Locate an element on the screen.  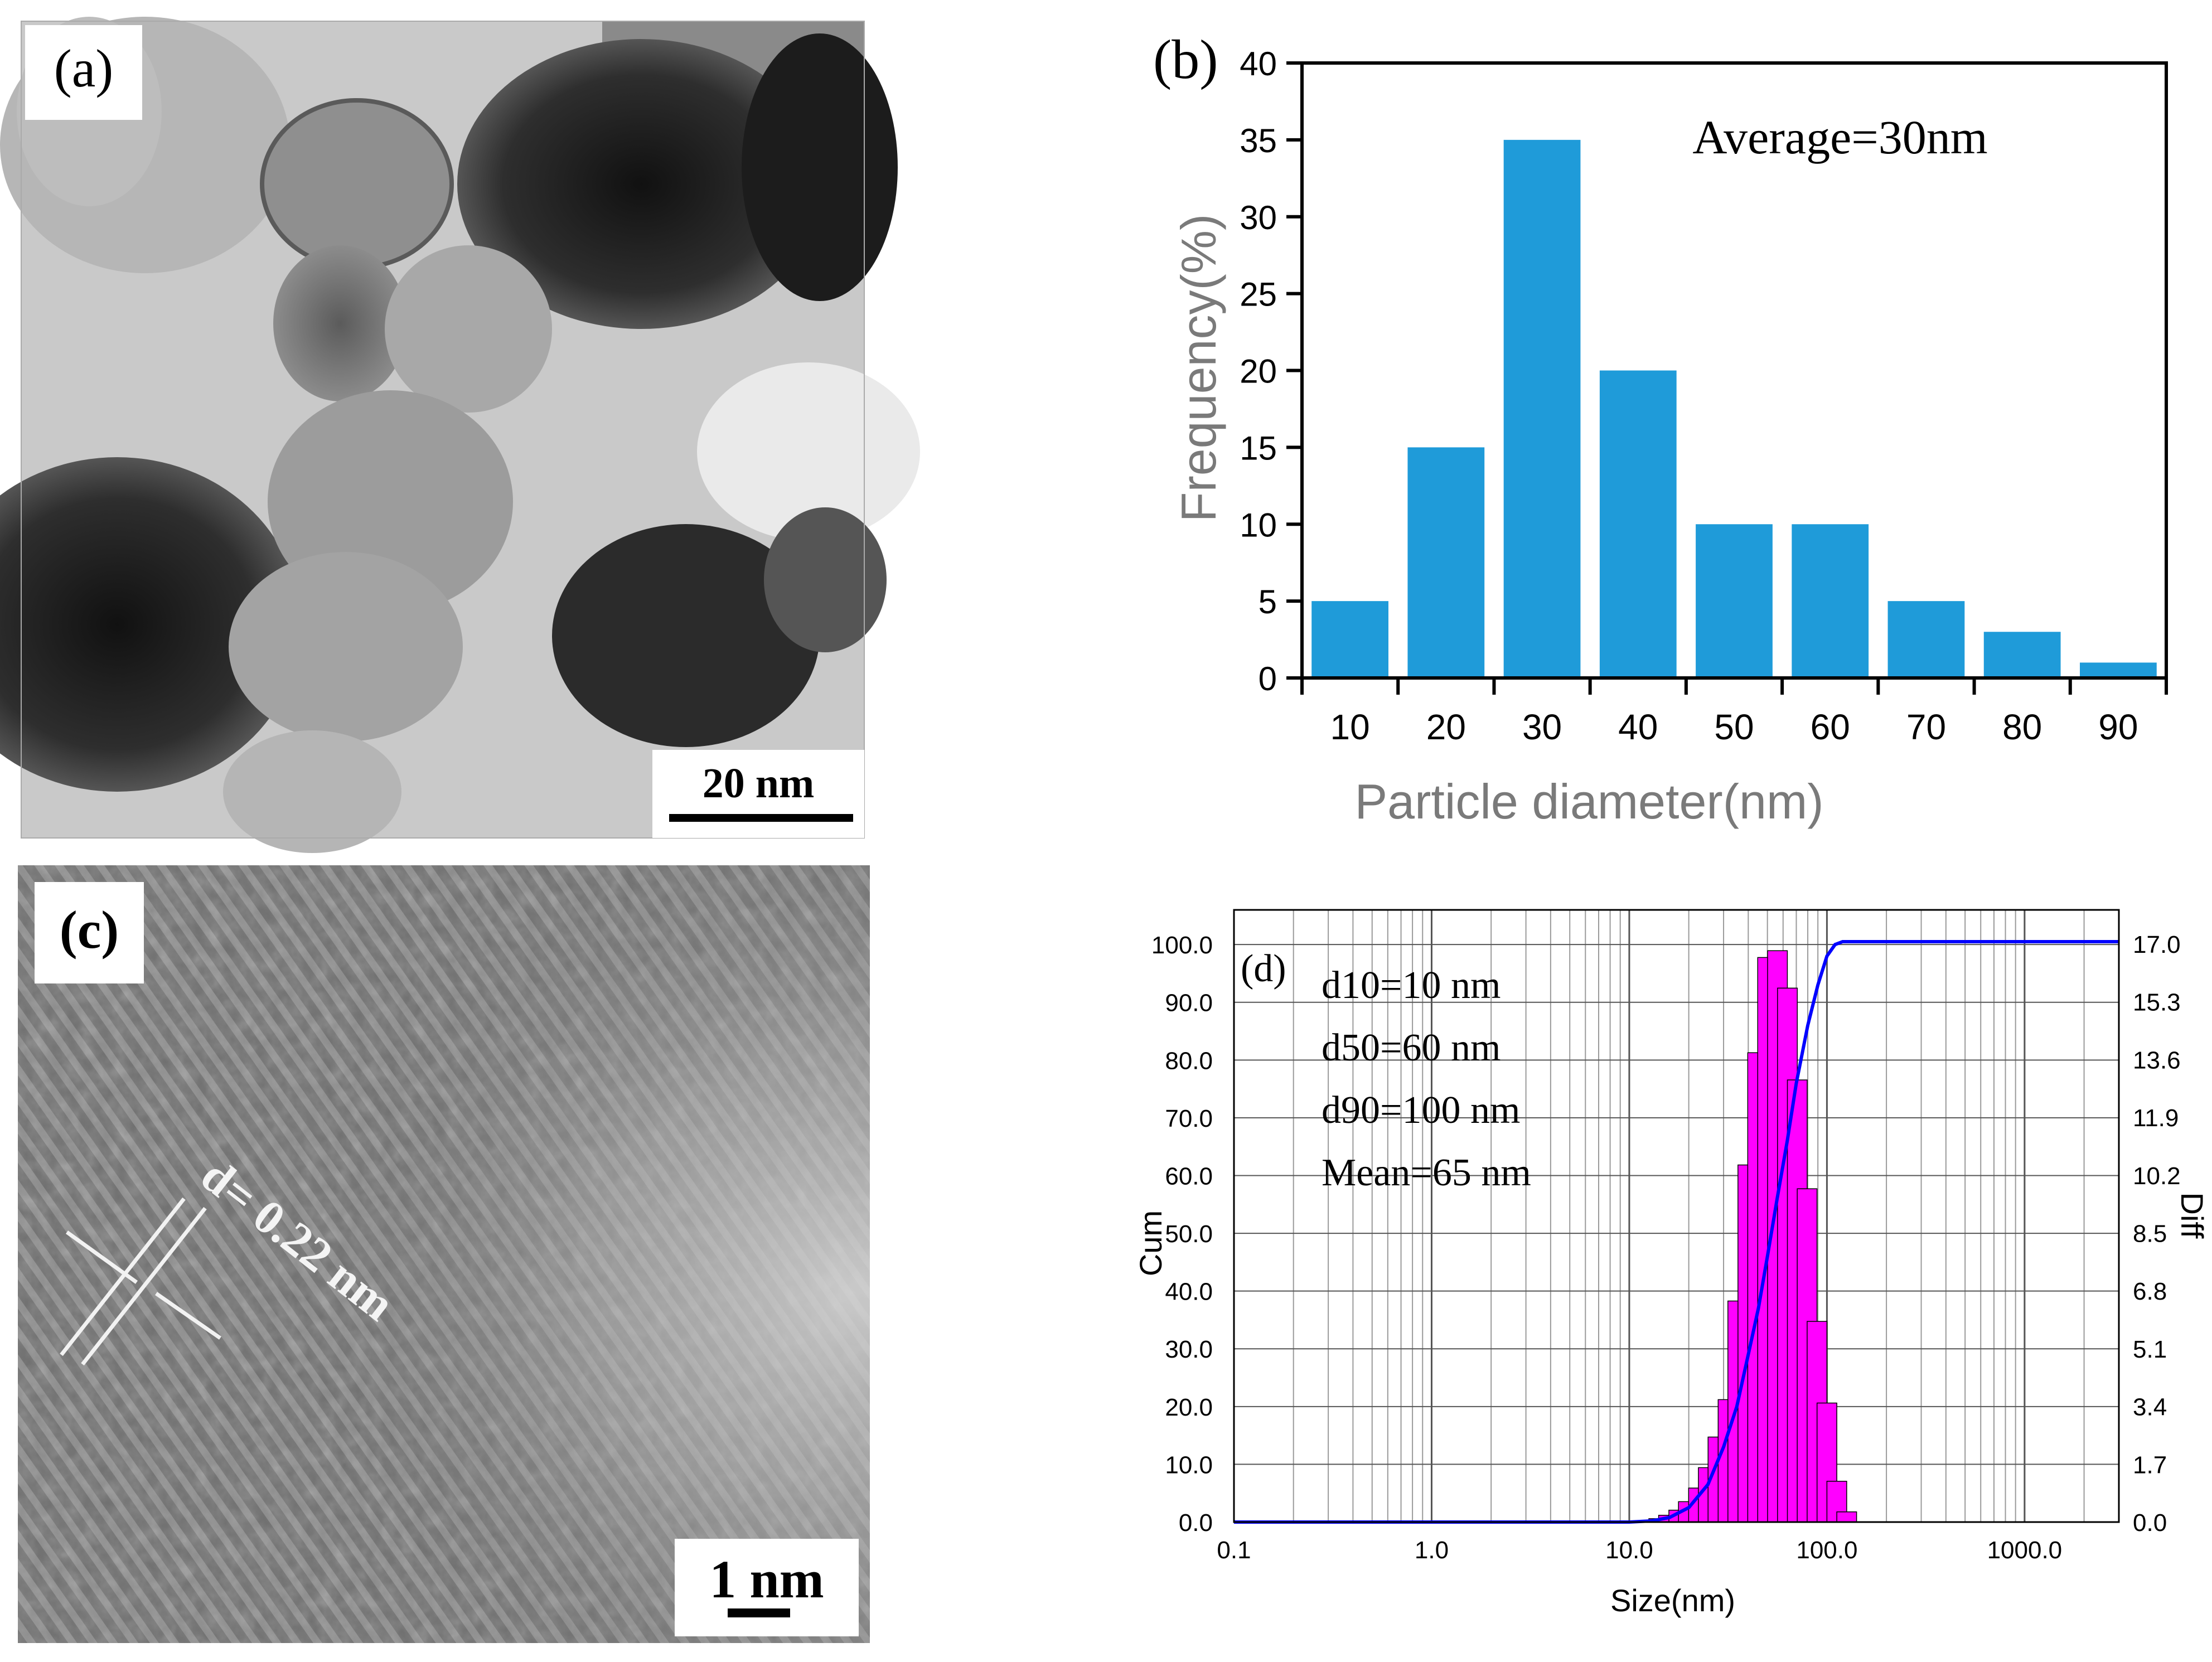
chart-d-right-tick-label: 13.6 is located at coordinates (2157, 1060).